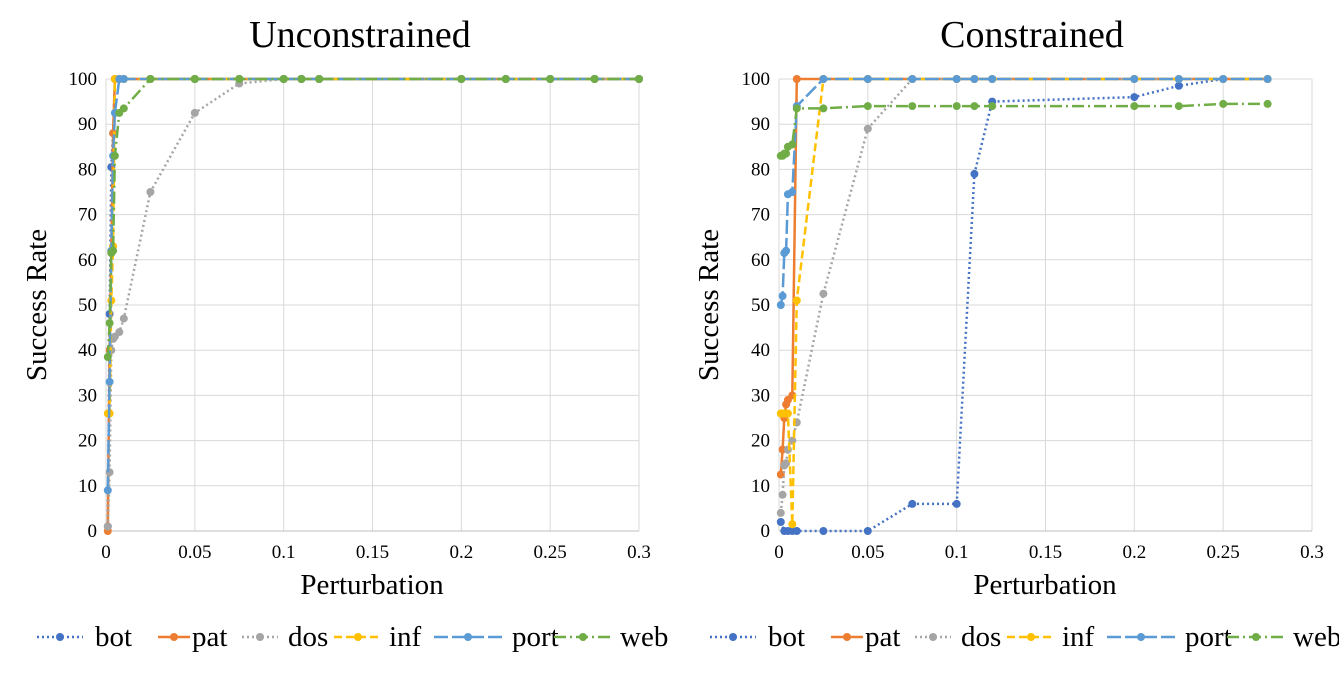  I want to click on x-tick-label: 0, so click(779, 552).